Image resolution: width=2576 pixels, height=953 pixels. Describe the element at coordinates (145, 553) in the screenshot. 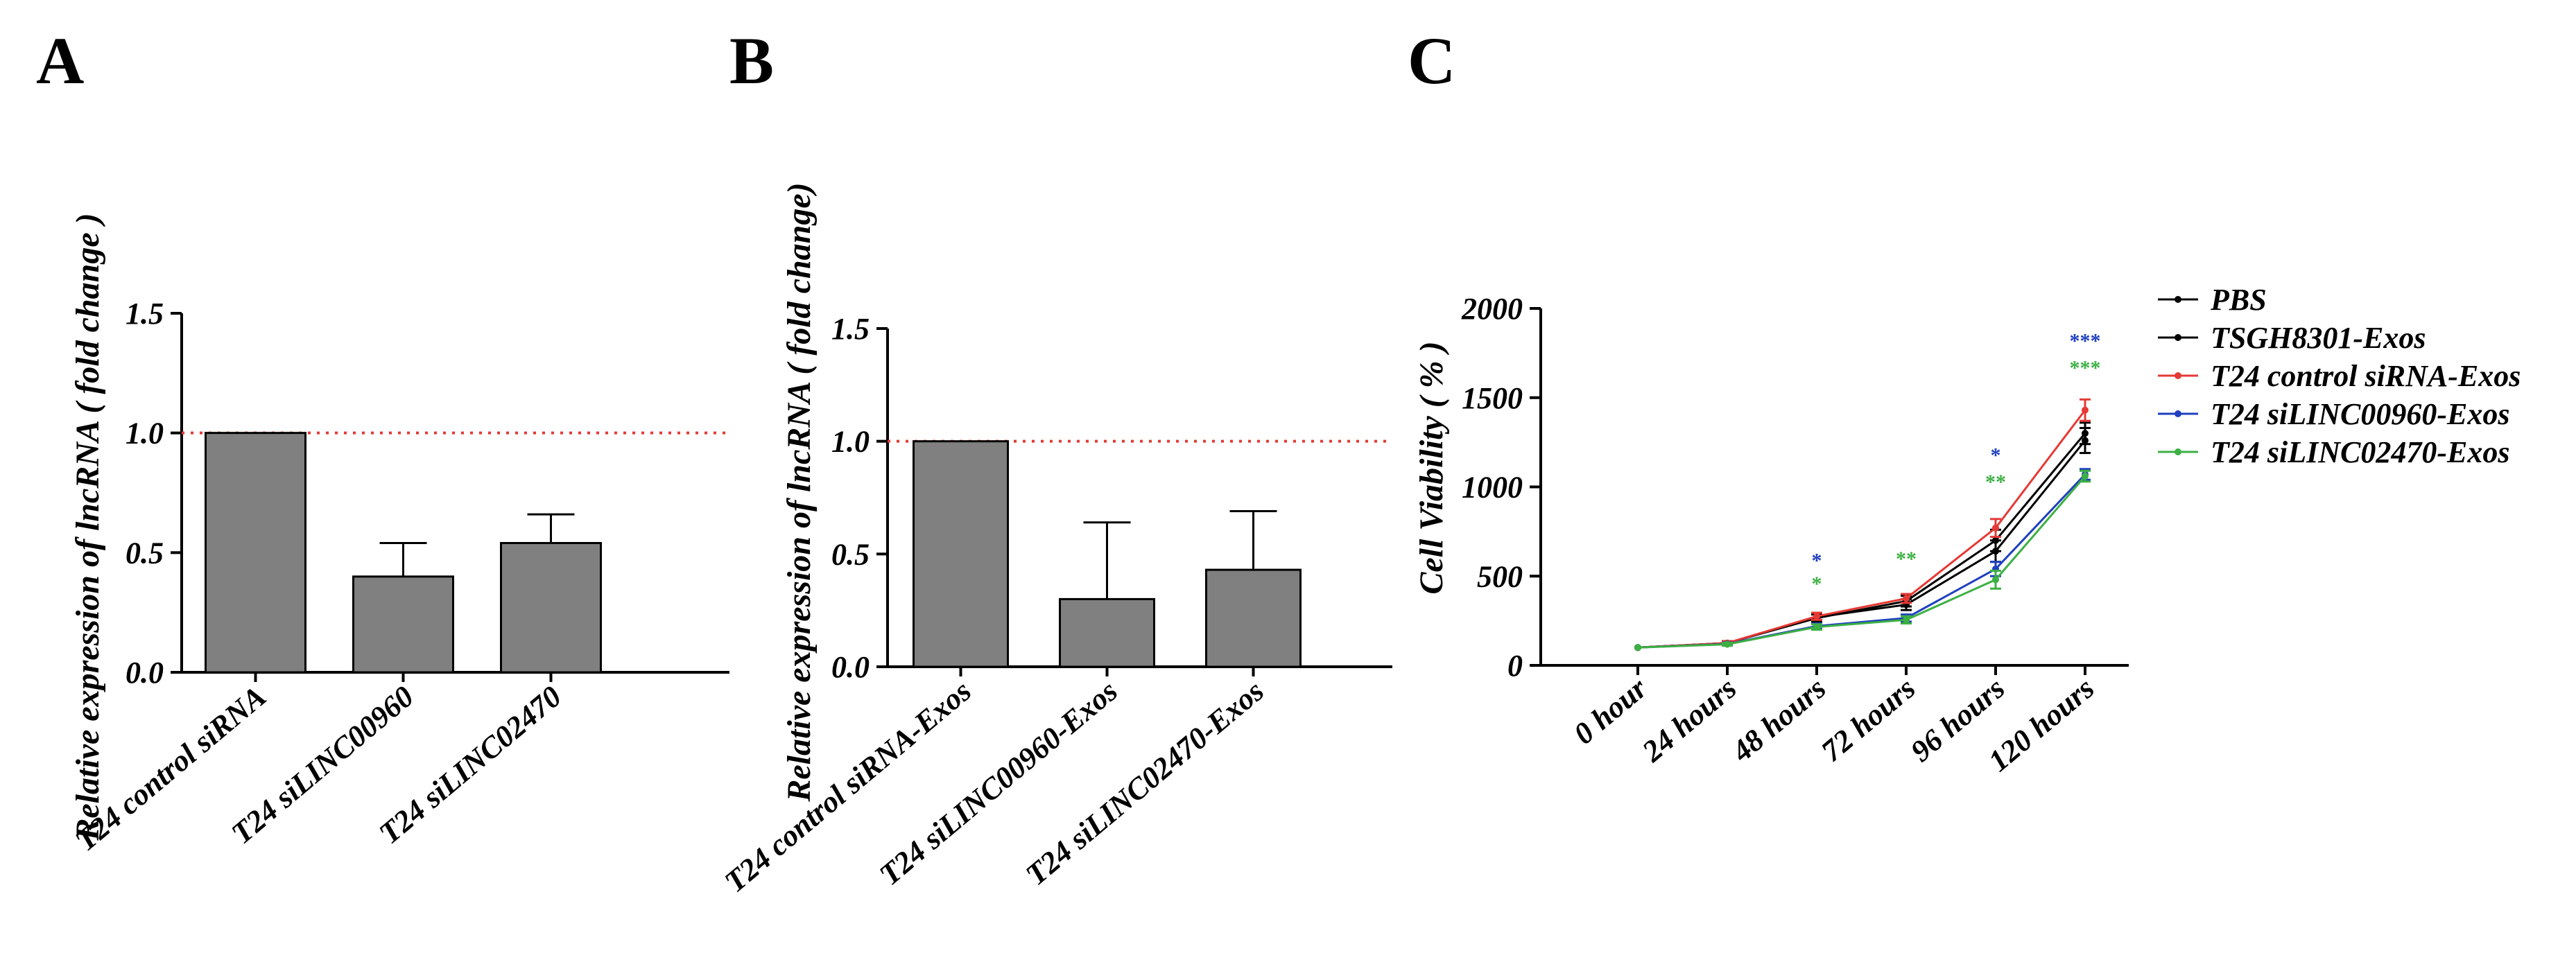

I see `panel-a-y-tick-label: 0.5` at that location.